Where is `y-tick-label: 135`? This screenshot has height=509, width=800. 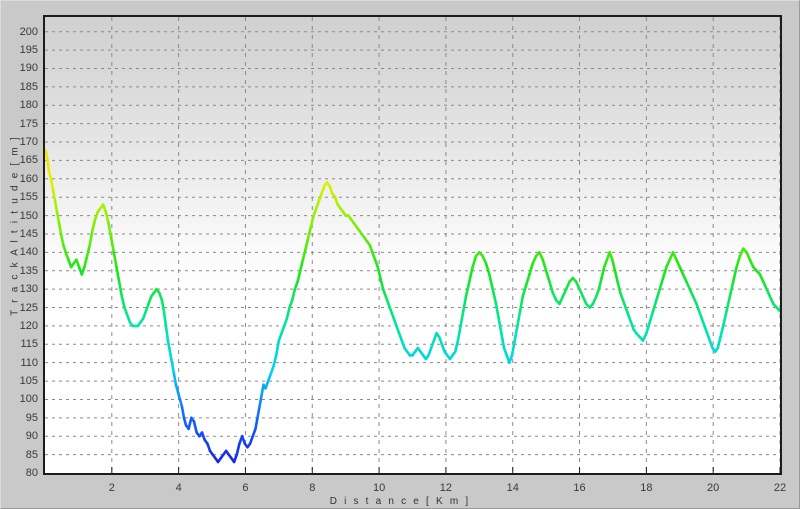
y-tick-label: 135 is located at coordinates (28, 270).